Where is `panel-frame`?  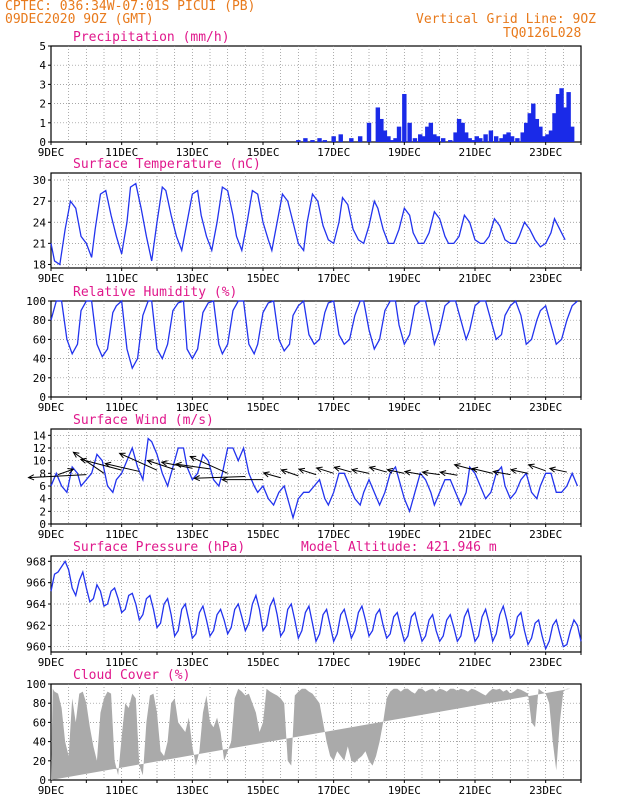
panel-frame is located at coordinates (316, 476).